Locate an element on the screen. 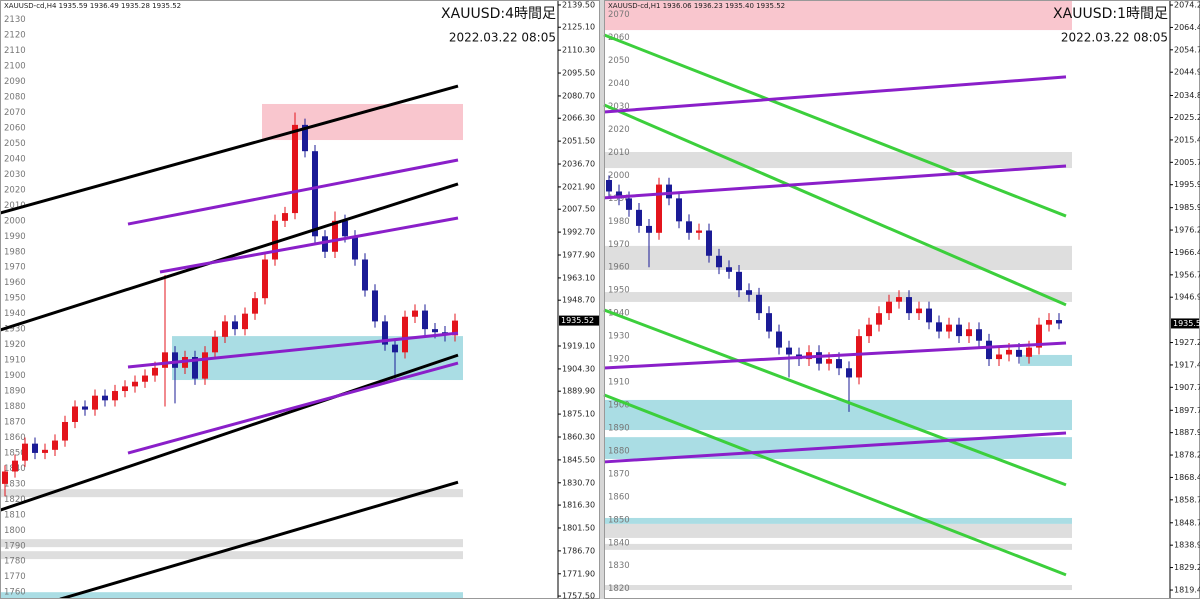 Image resolution: width=1200 pixels, height=599 pixels. y-tick-label: 1977.90 is located at coordinates (578, 255).